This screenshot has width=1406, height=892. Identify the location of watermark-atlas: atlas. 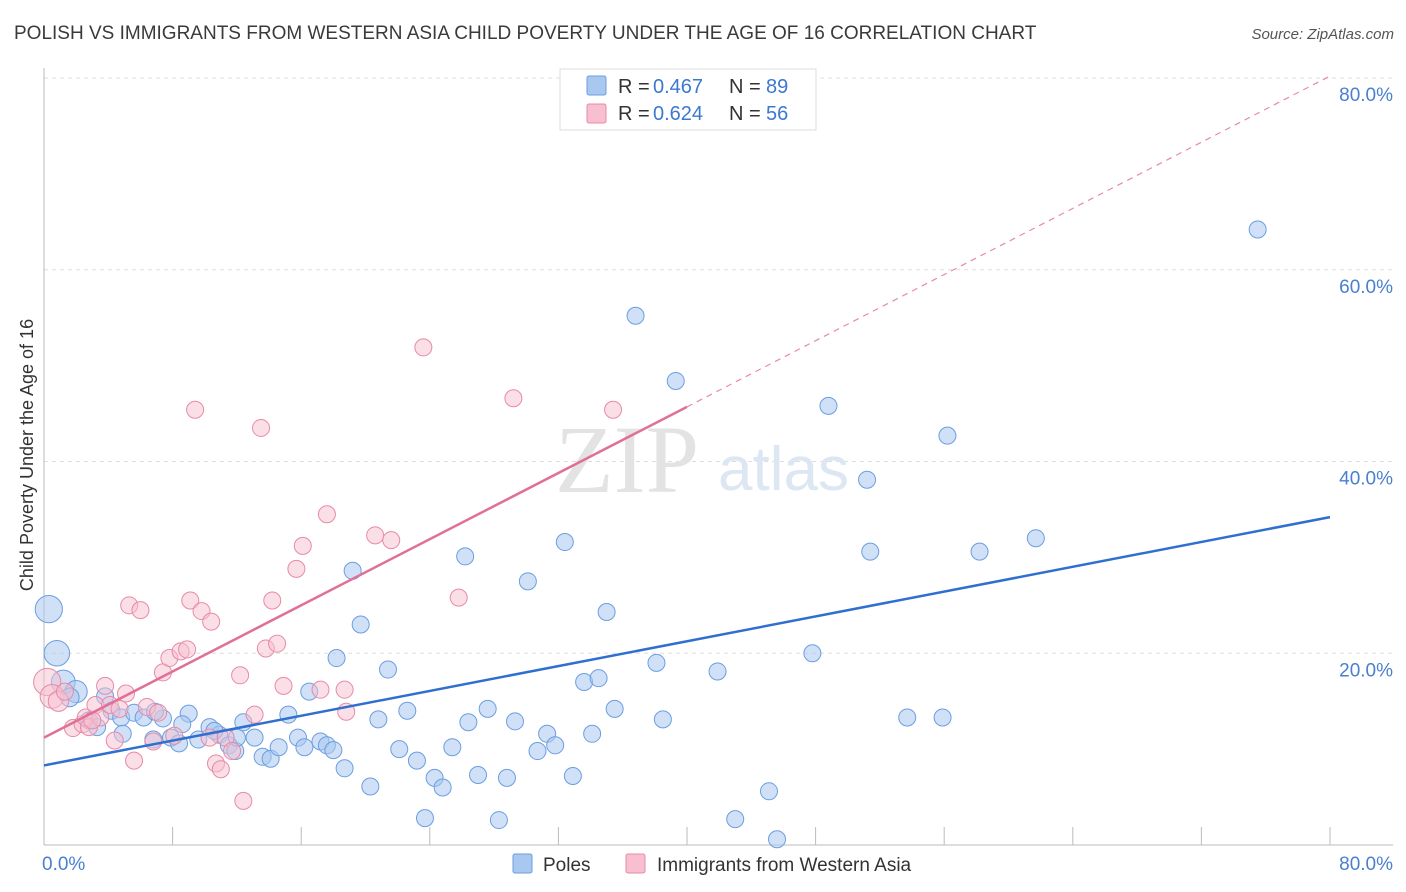
(783, 469).